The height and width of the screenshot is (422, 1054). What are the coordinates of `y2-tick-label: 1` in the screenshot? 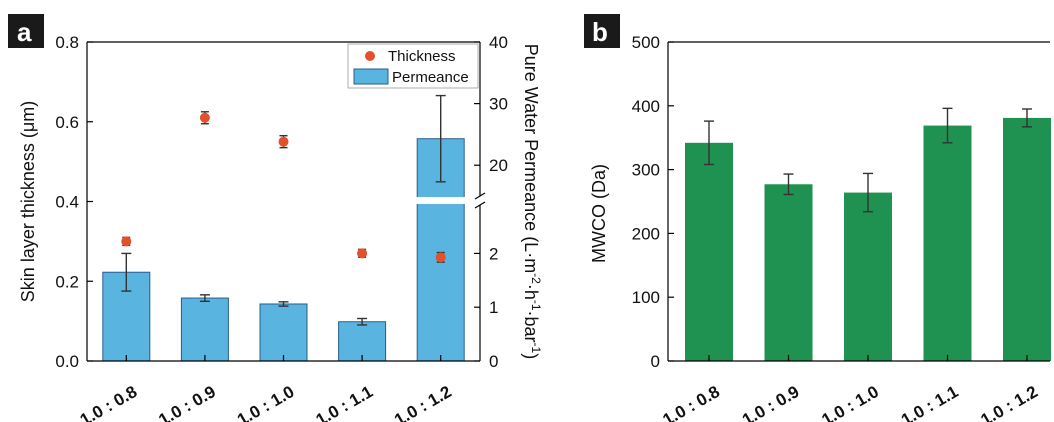 It's located at (493, 307).